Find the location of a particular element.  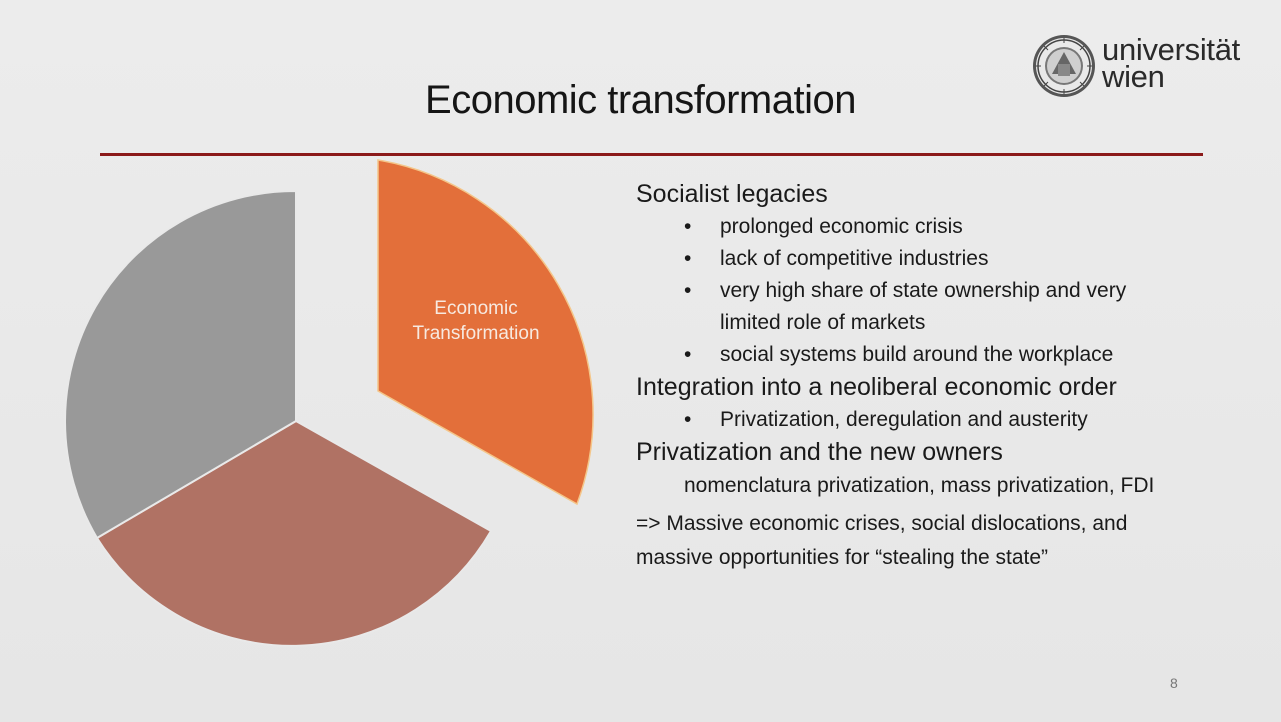

logo-line2: wien is located at coordinates (1133, 76).